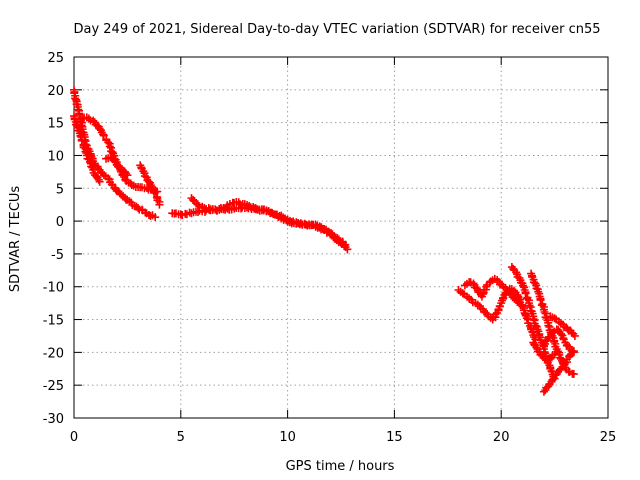  Describe the element at coordinates (608, 437) in the screenshot. I see `x-tick-label: 25` at that location.